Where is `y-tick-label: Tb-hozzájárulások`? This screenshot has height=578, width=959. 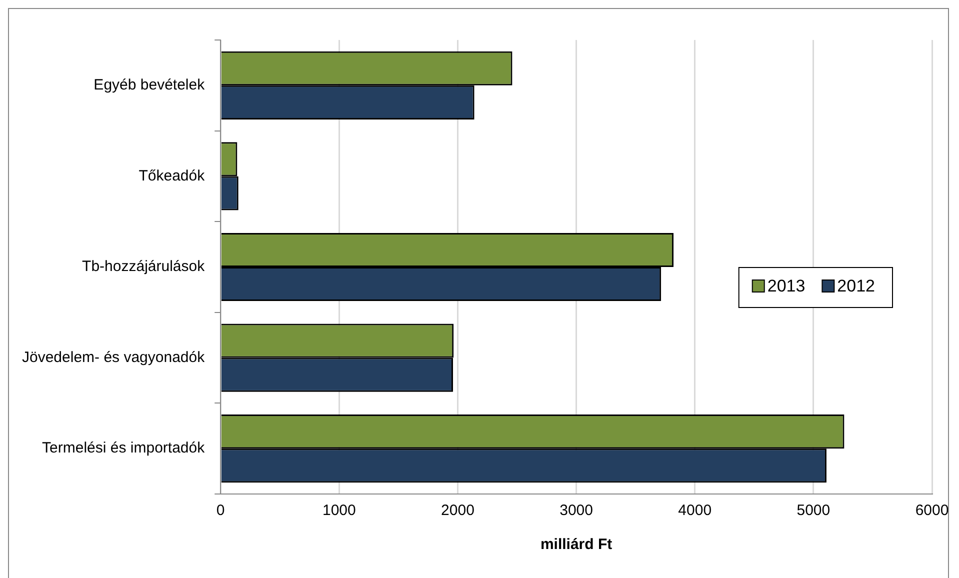
y-tick-label: Tb-hozzájárulások is located at coordinates (144, 267).